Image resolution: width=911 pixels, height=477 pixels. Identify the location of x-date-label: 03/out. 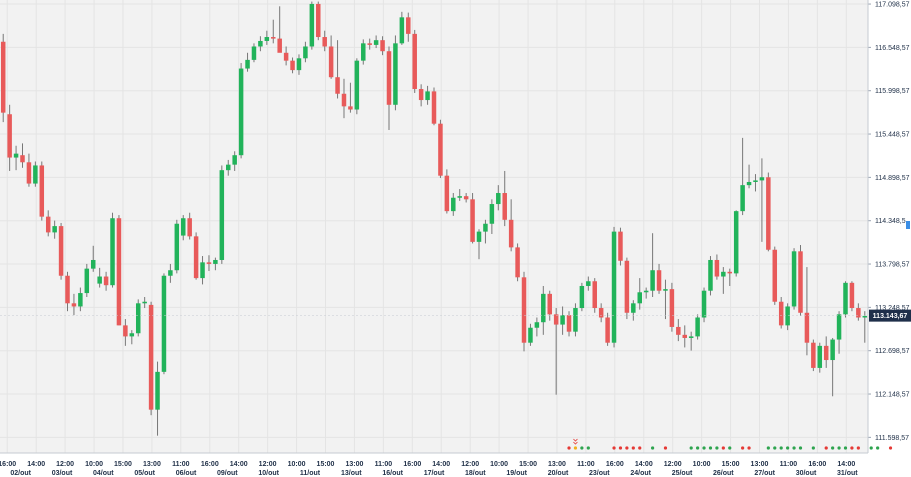
(62, 473).